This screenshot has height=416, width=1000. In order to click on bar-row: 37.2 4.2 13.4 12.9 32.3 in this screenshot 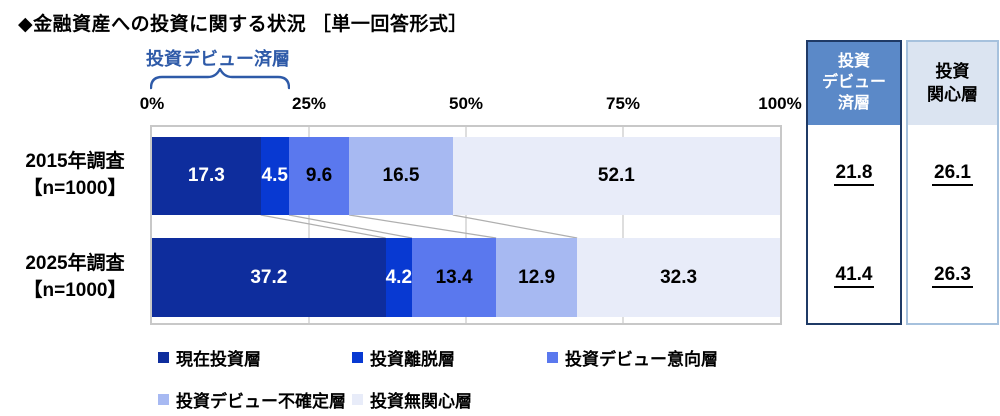, I will do `click(466, 277)`.